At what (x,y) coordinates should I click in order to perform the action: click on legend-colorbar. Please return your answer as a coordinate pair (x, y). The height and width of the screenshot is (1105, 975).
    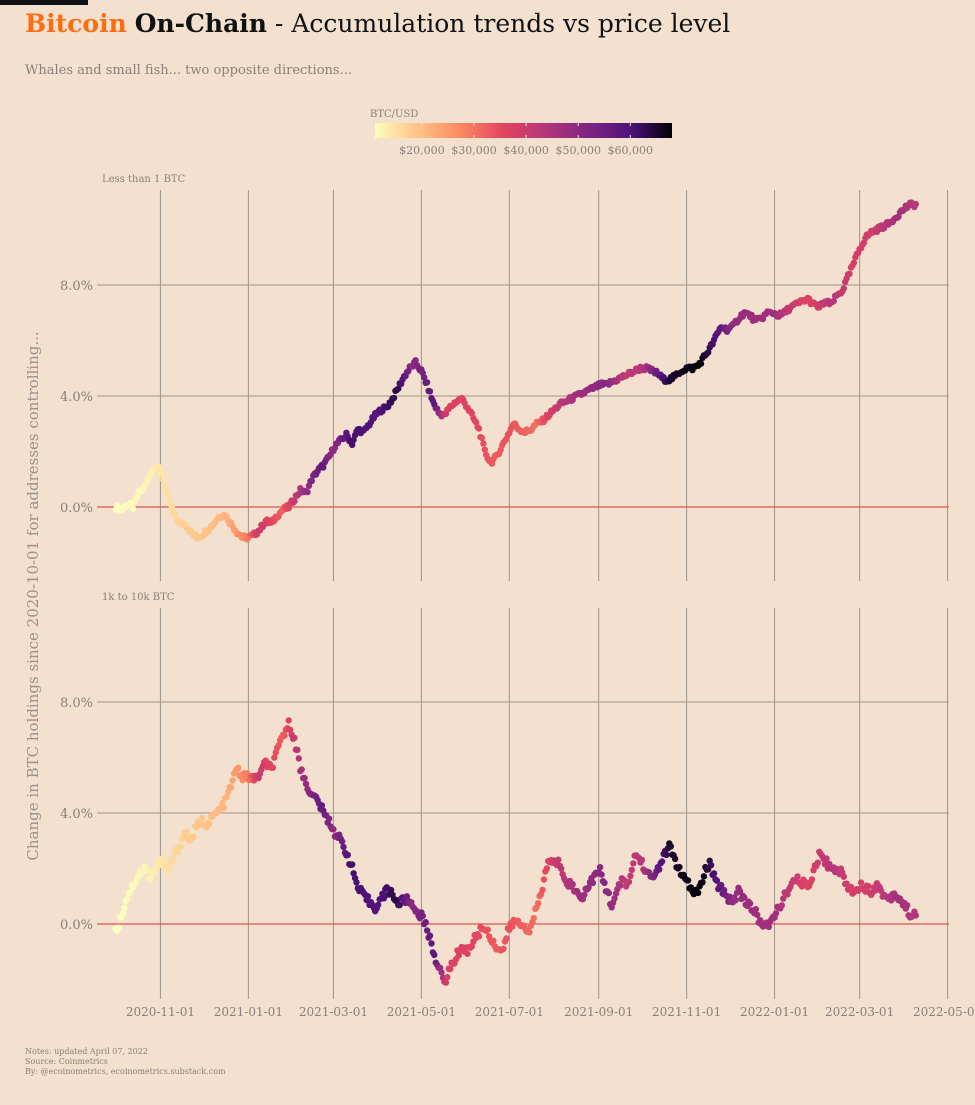
    Looking at the image, I should click on (523, 130).